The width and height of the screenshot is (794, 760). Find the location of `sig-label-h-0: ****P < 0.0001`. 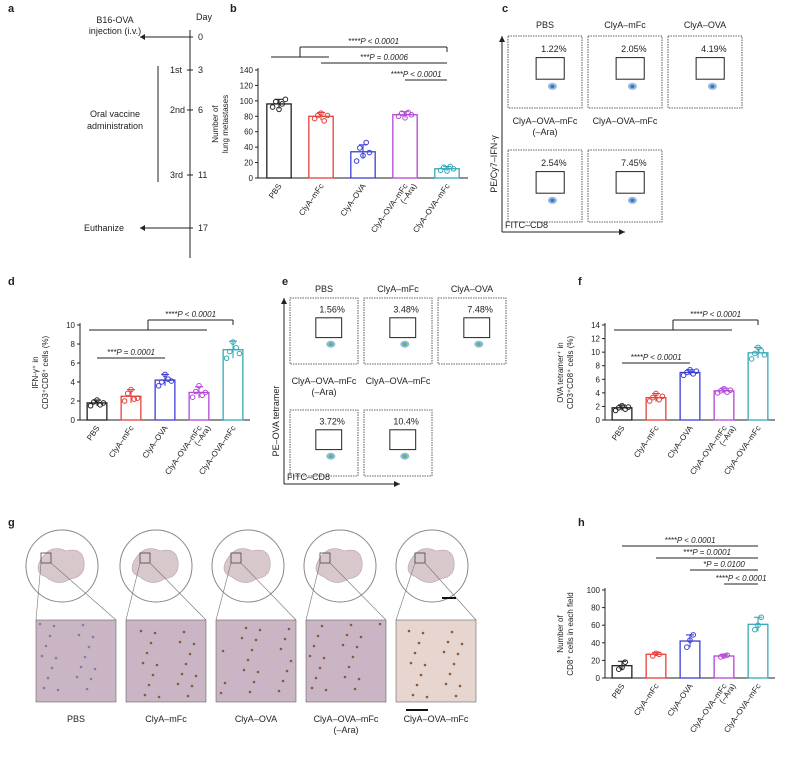

sig-label-h-0: ****P < 0.0001 is located at coordinates (689, 540).